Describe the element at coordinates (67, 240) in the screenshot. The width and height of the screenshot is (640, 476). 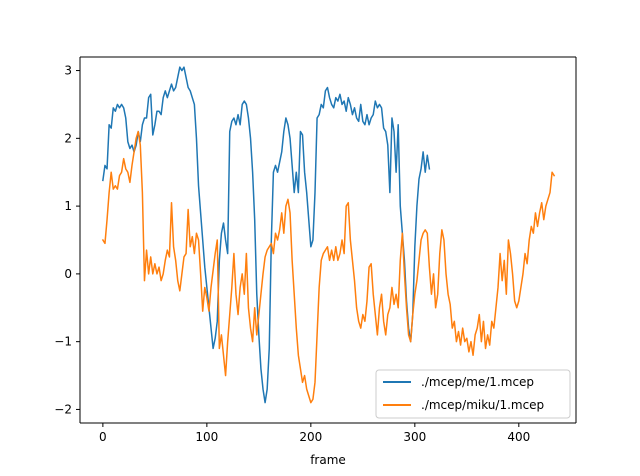
I see `y-axis-ticks: −2 −1 0 1 2 3` at that location.